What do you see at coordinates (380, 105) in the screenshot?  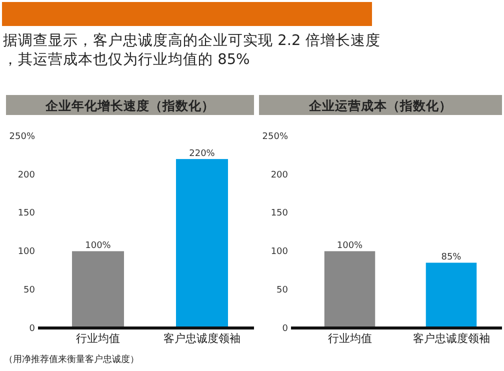 I see `chart-title: 企业运营成本（指数化）` at bounding box center [380, 105].